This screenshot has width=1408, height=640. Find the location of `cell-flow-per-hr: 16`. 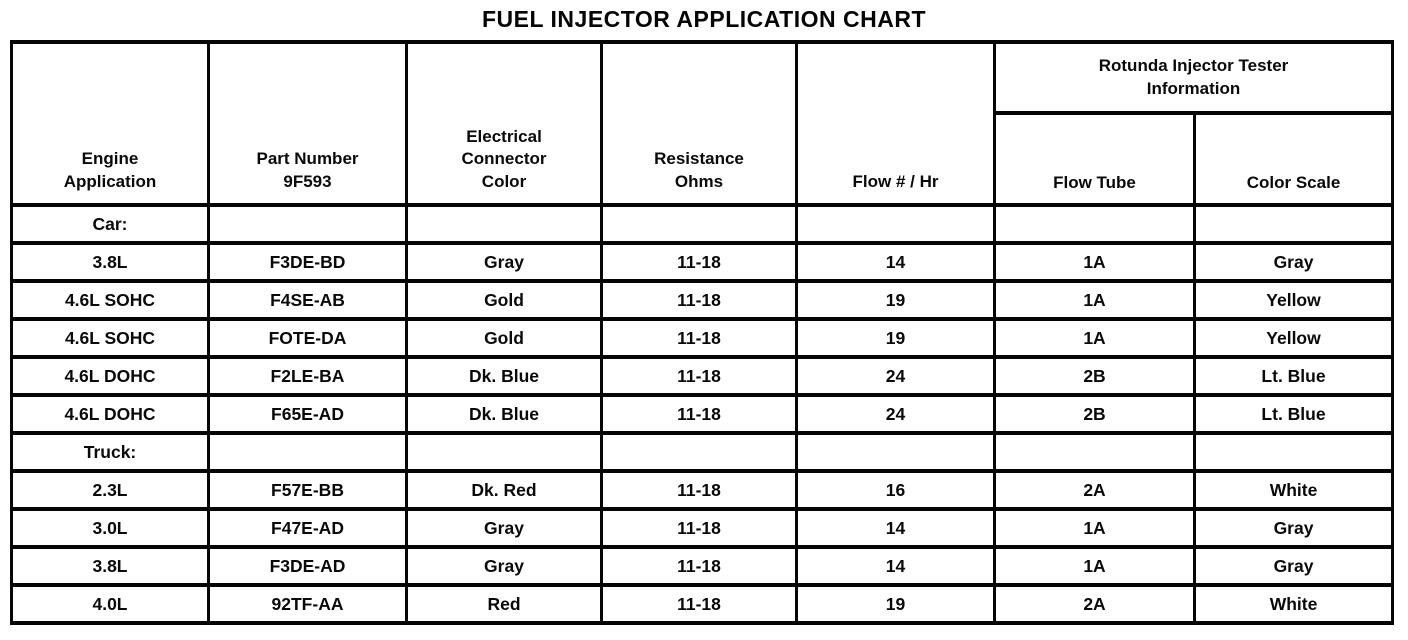

cell-flow-per-hr: 16 is located at coordinates (895, 490).